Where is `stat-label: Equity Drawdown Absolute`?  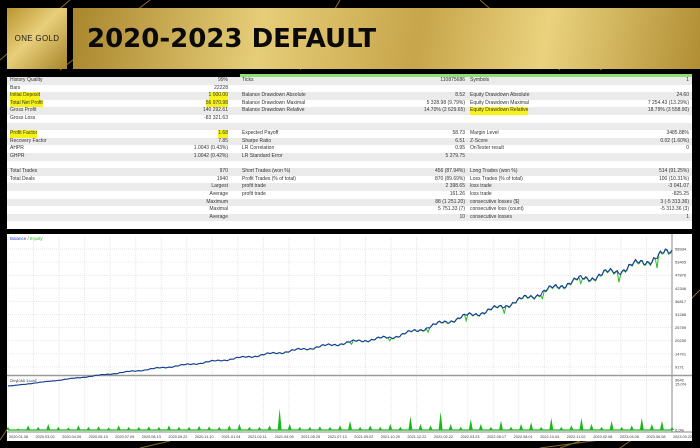 stat-label: Equity Drawdown Absolute is located at coordinates (500, 95).